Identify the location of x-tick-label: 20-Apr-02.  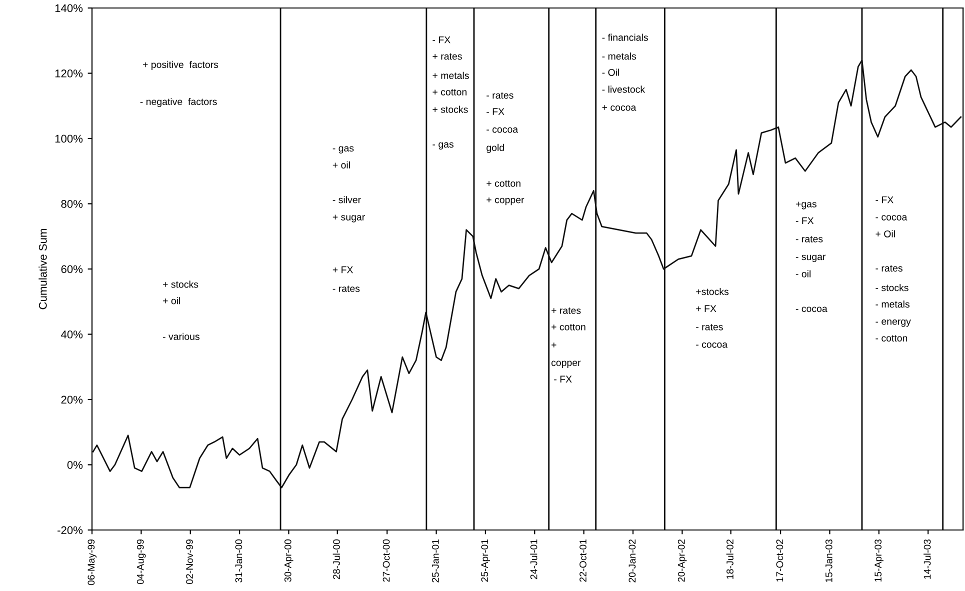
(682, 561).